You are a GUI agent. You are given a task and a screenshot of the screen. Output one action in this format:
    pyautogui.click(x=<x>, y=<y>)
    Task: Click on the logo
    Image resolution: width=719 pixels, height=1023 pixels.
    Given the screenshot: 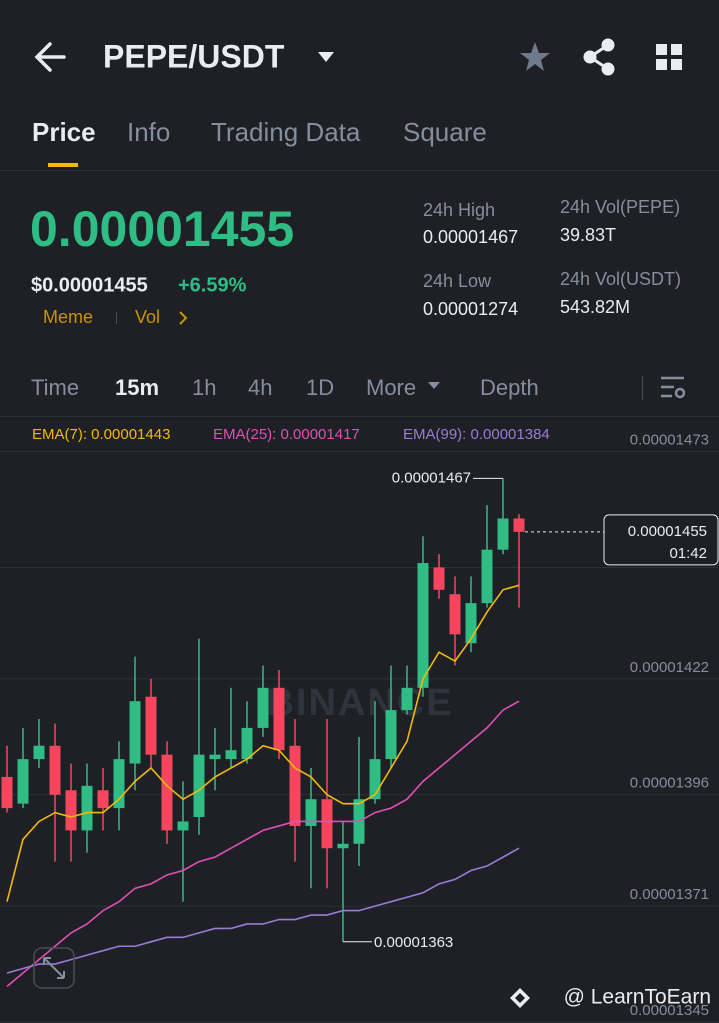 What is the action you would take?
    pyautogui.click(x=520, y=998)
    